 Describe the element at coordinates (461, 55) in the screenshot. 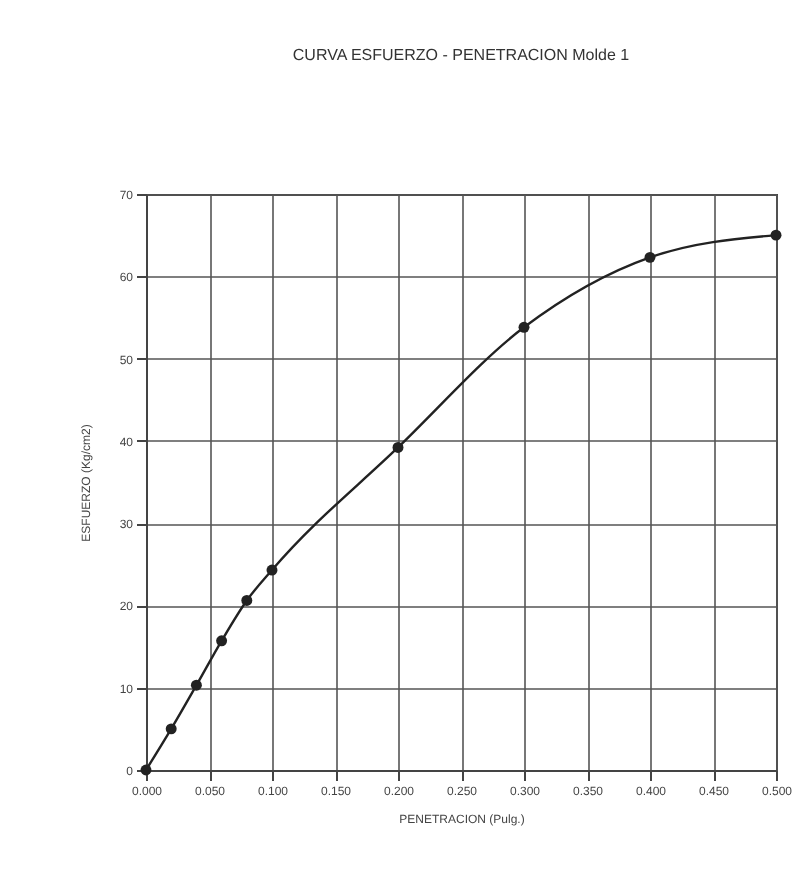

I see `chart-title: CURVA ESFUERZO - PENETRACION Molde 1` at that location.